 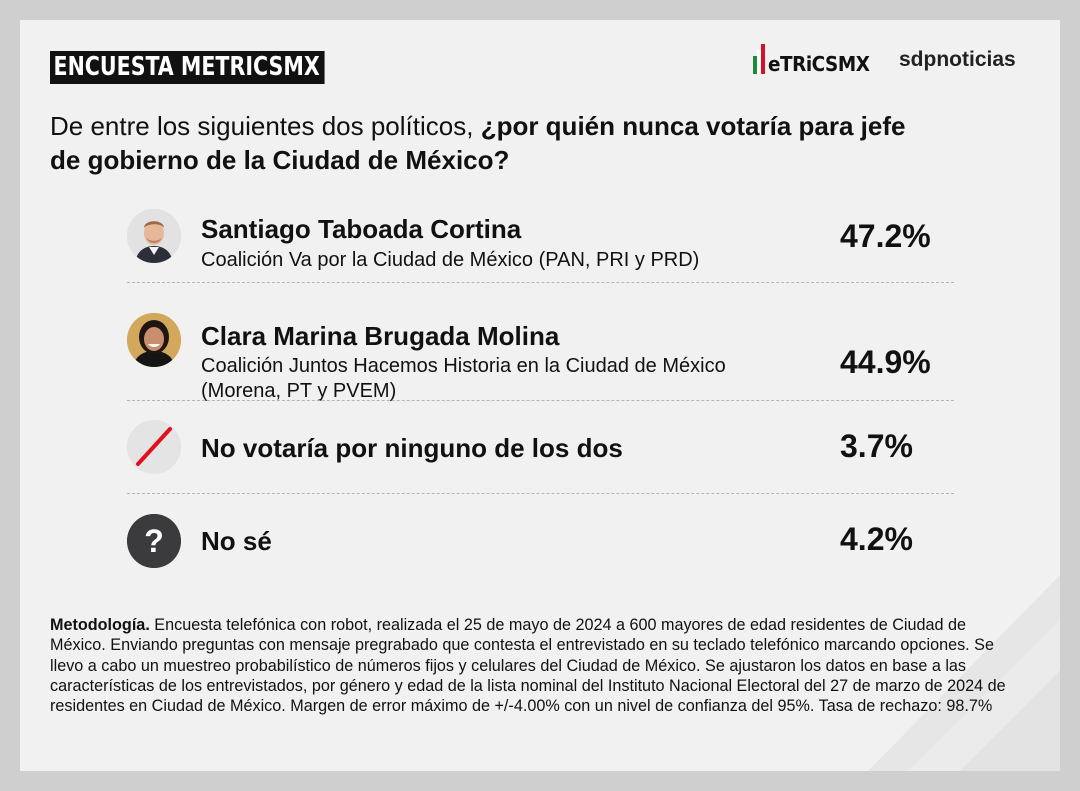 I want to click on option-percent: 47.2%, so click(x=885, y=236).